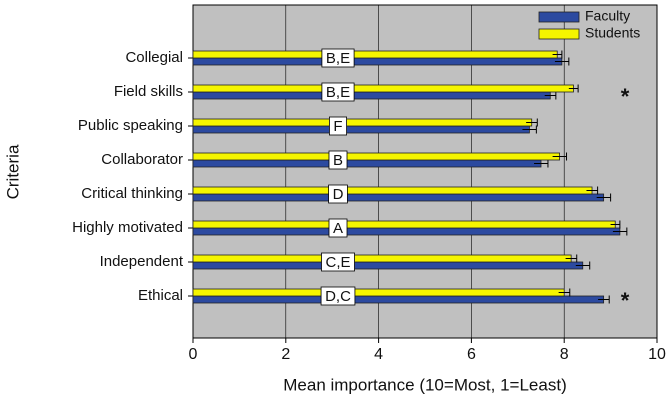 Image resolution: width=668 pixels, height=406 pixels. Describe the element at coordinates (154, 57) in the screenshot. I see `y-tick-label: Collegial` at that location.